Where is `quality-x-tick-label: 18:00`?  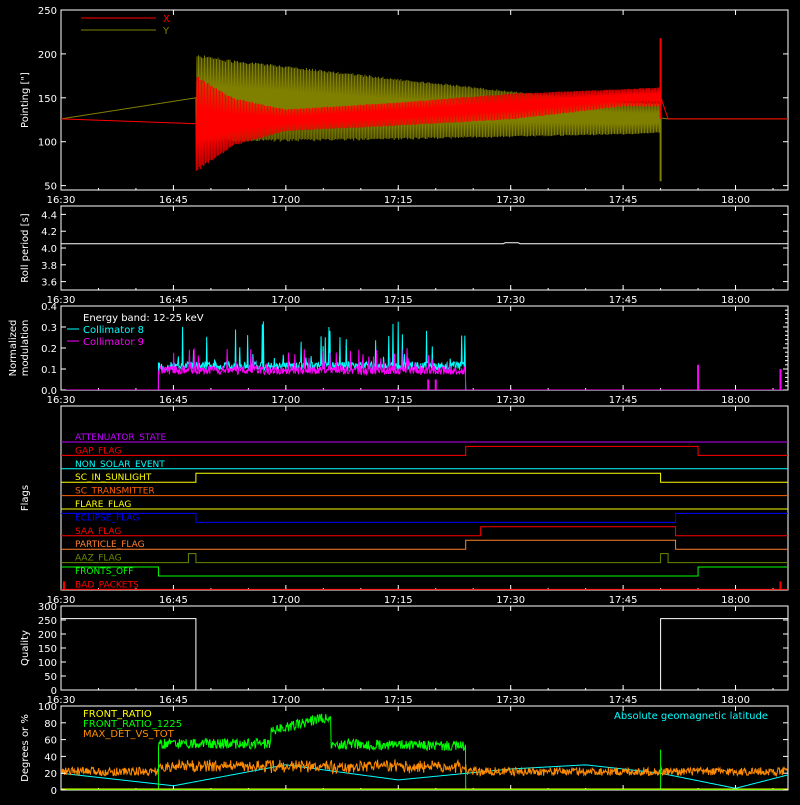
quality-x-tick-label: 18:00 is located at coordinates (735, 700).